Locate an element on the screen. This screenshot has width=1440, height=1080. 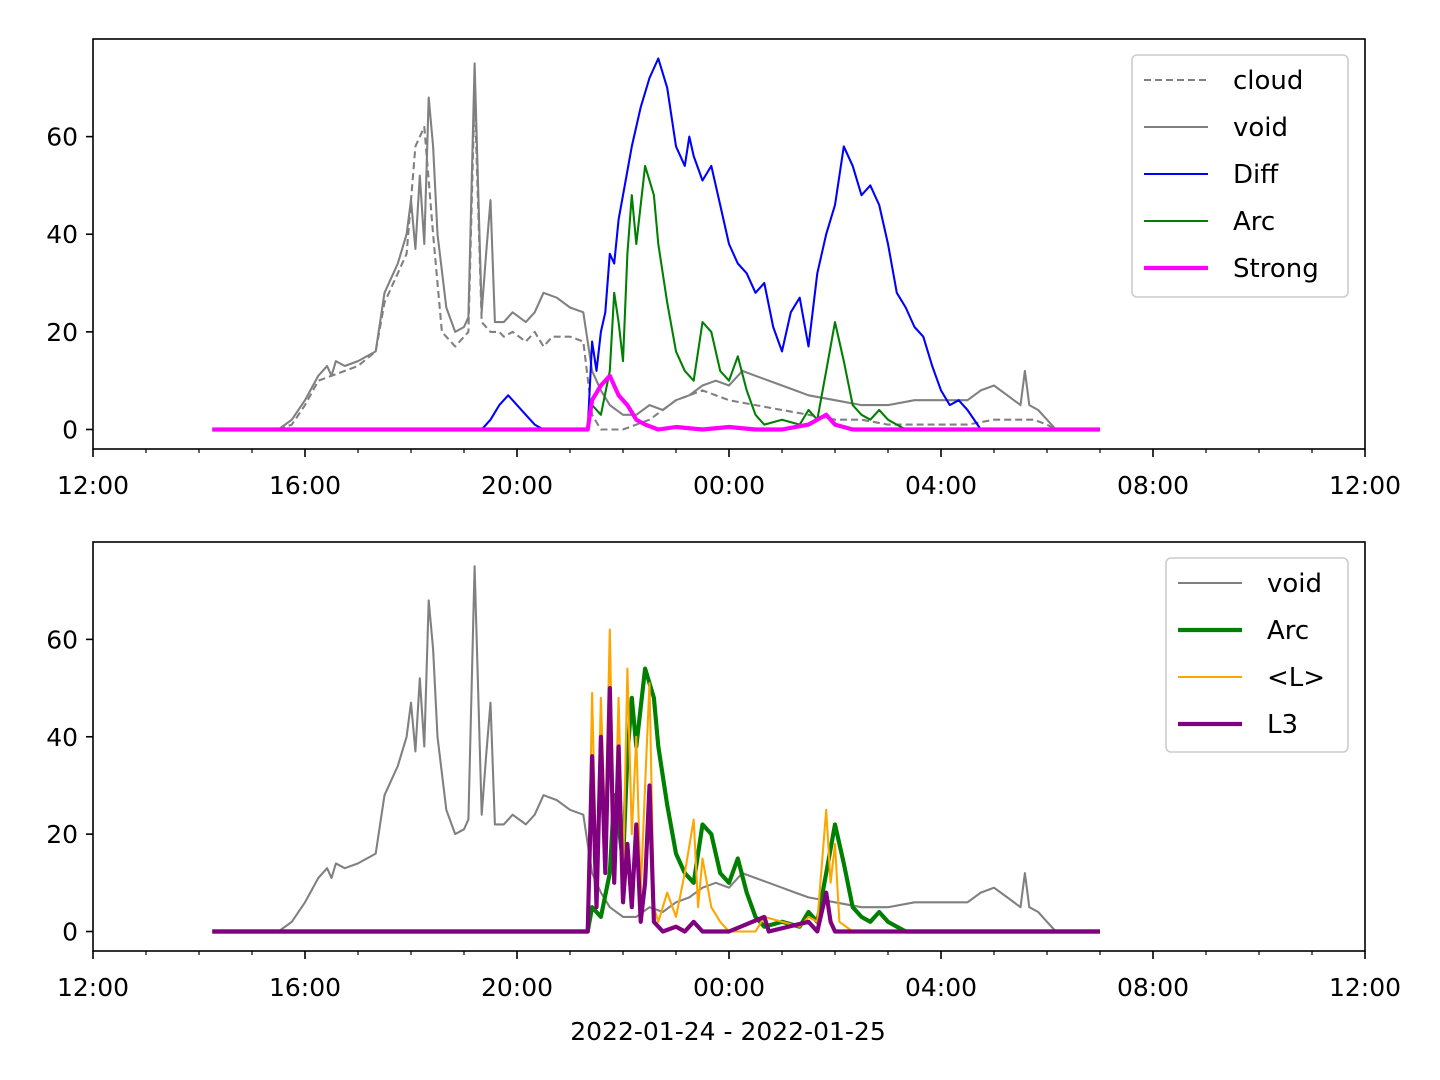
legend-label-3: Diff is located at coordinates (1256, 175).